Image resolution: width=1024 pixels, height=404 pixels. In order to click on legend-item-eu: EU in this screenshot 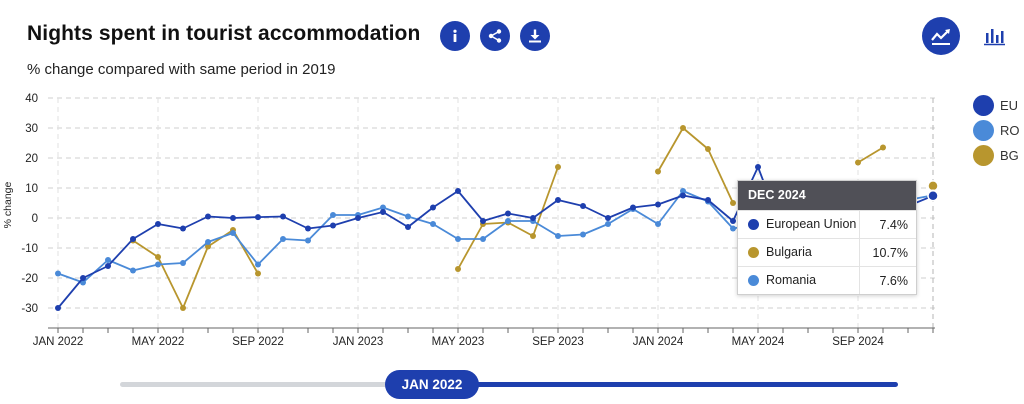, I will do `click(996, 105)`.